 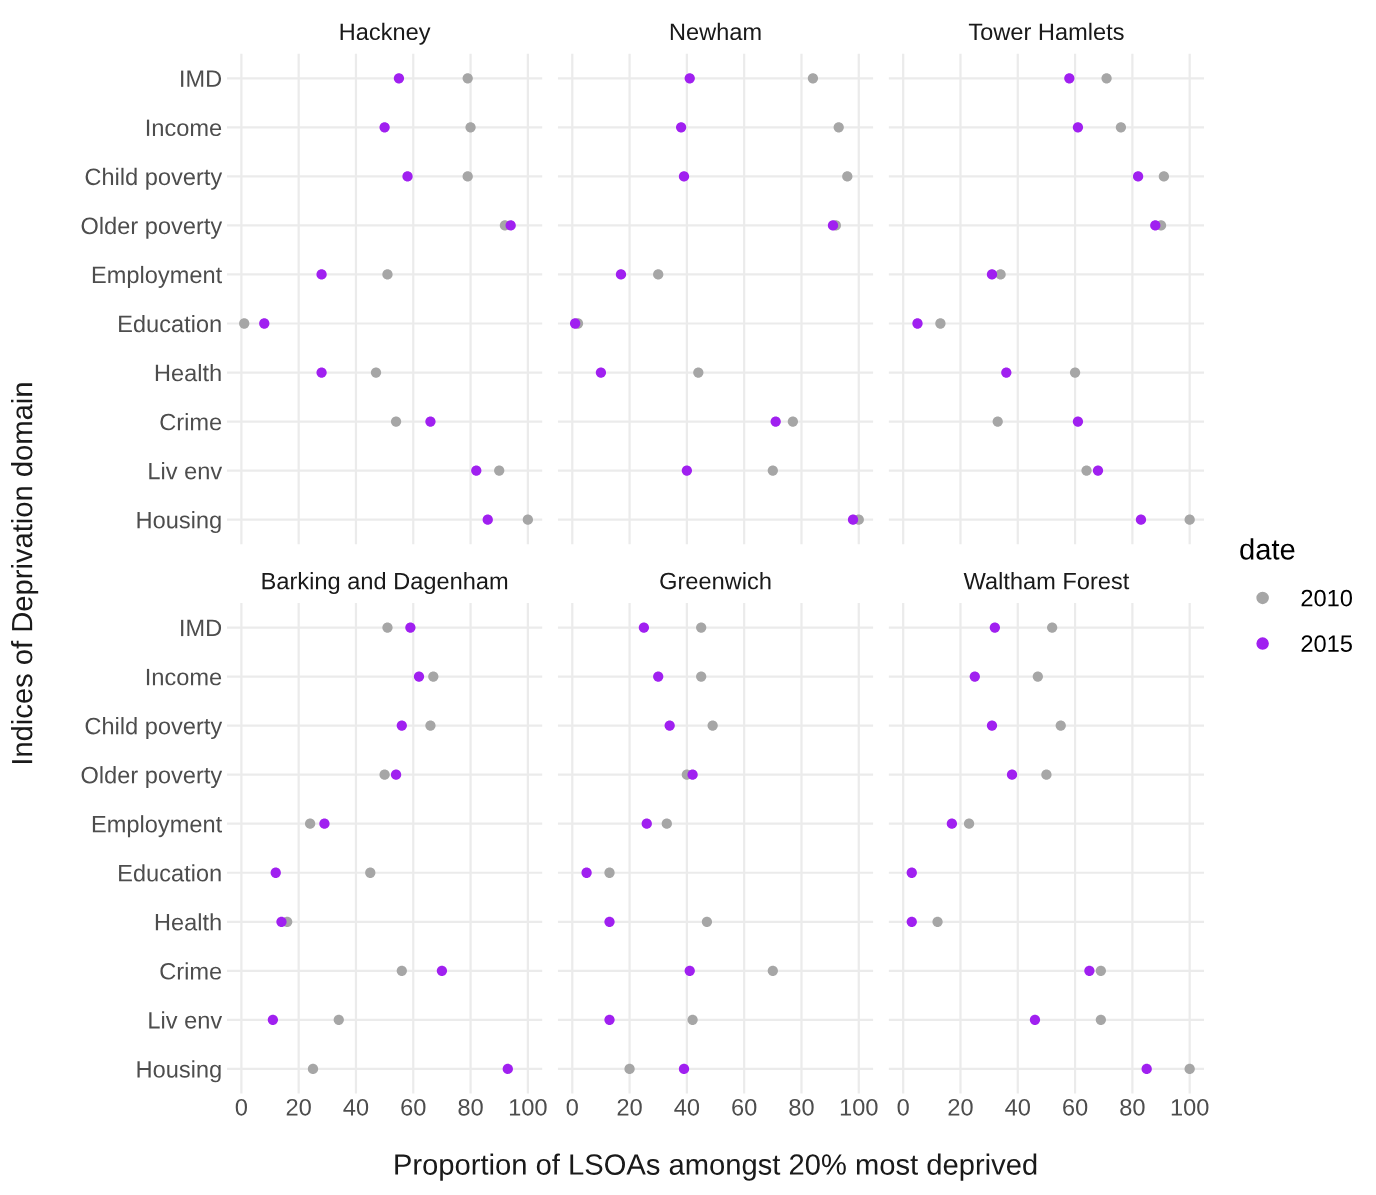 I want to click on chart-title: Barking and Dagenham, so click(x=385, y=583).